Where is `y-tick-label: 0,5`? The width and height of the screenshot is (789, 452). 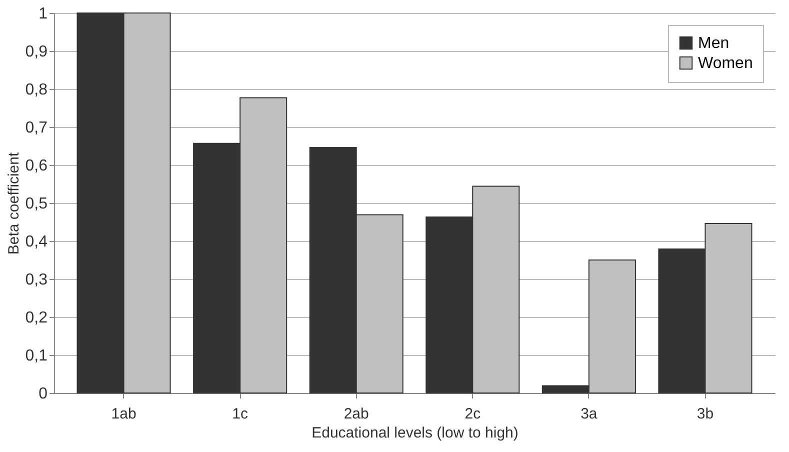 y-tick-label: 0,5 is located at coordinates (36, 204).